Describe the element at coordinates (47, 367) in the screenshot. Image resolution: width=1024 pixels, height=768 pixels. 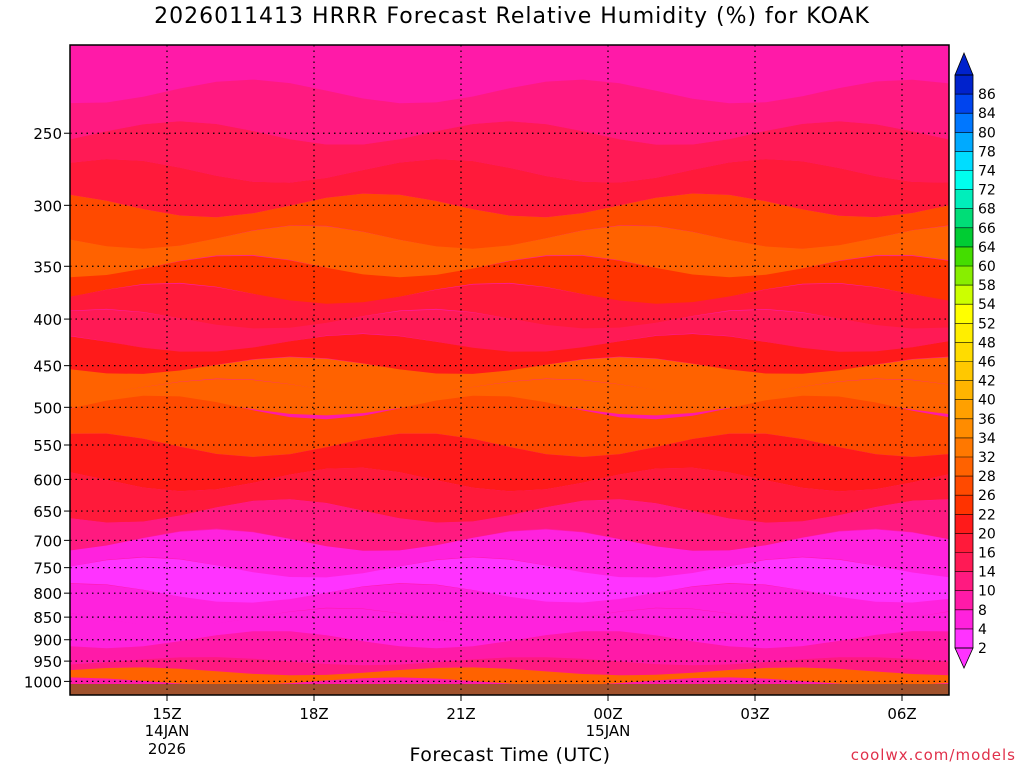
I see `y-tick-label: 450` at that location.